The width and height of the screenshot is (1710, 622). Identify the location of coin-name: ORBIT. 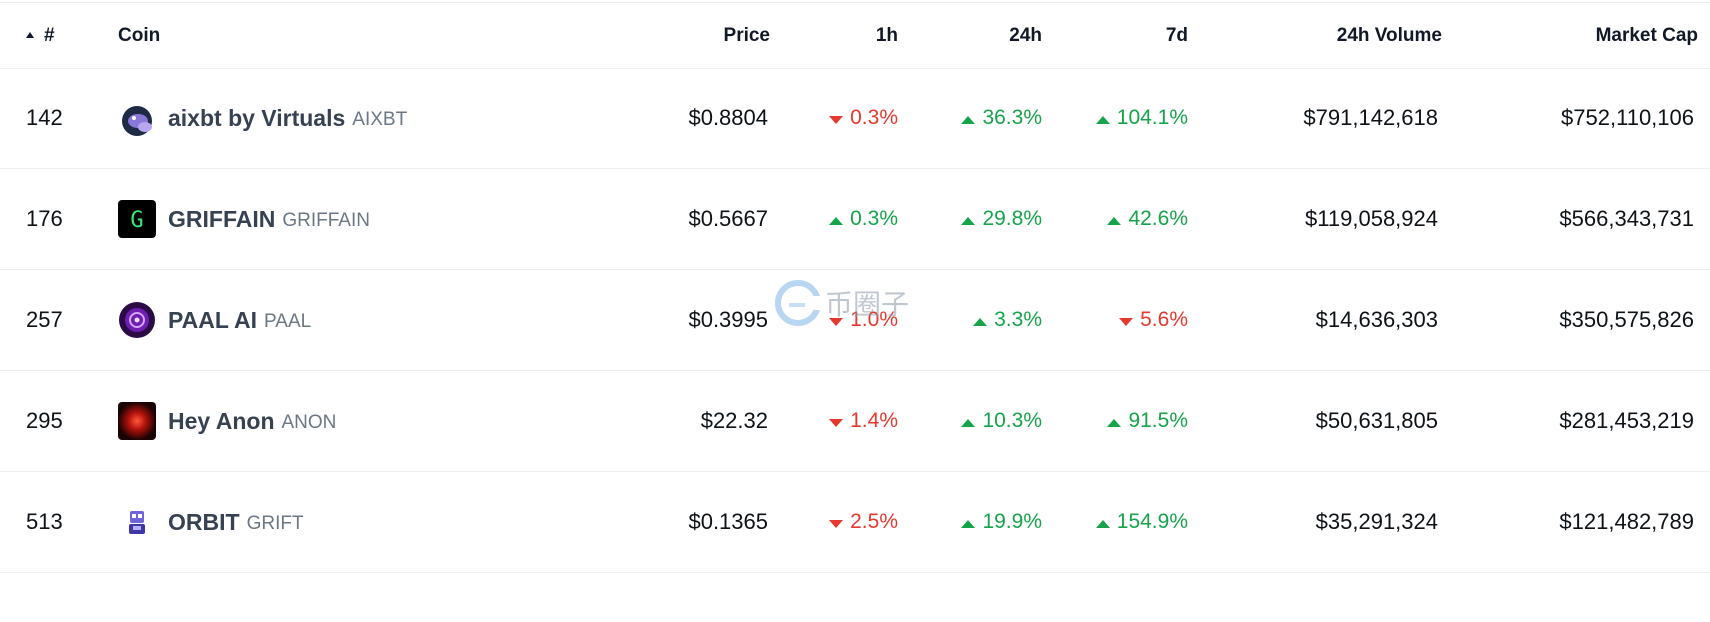
(204, 521).